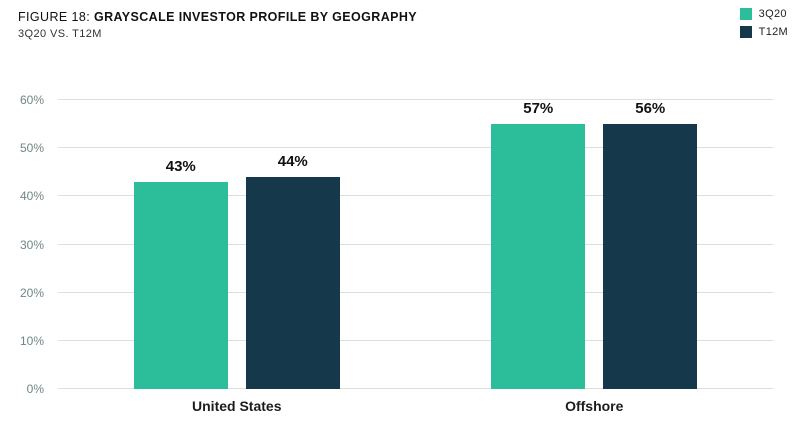  What do you see at coordinates (31, 292) in the screenshot?
I see `y-tick-label: 20%` at bounding box center [31, 292].